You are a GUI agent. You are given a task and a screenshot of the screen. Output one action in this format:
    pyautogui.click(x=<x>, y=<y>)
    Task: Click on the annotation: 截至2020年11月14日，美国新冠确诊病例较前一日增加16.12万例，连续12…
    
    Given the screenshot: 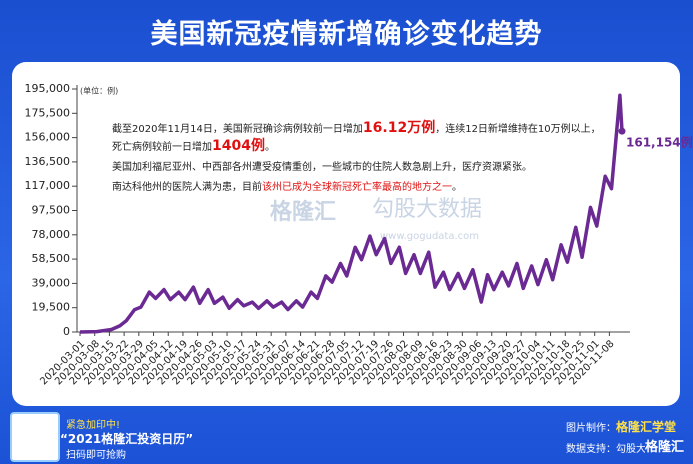 What is the action you would take?
    pyautogui.click(x=357, y=160)
    